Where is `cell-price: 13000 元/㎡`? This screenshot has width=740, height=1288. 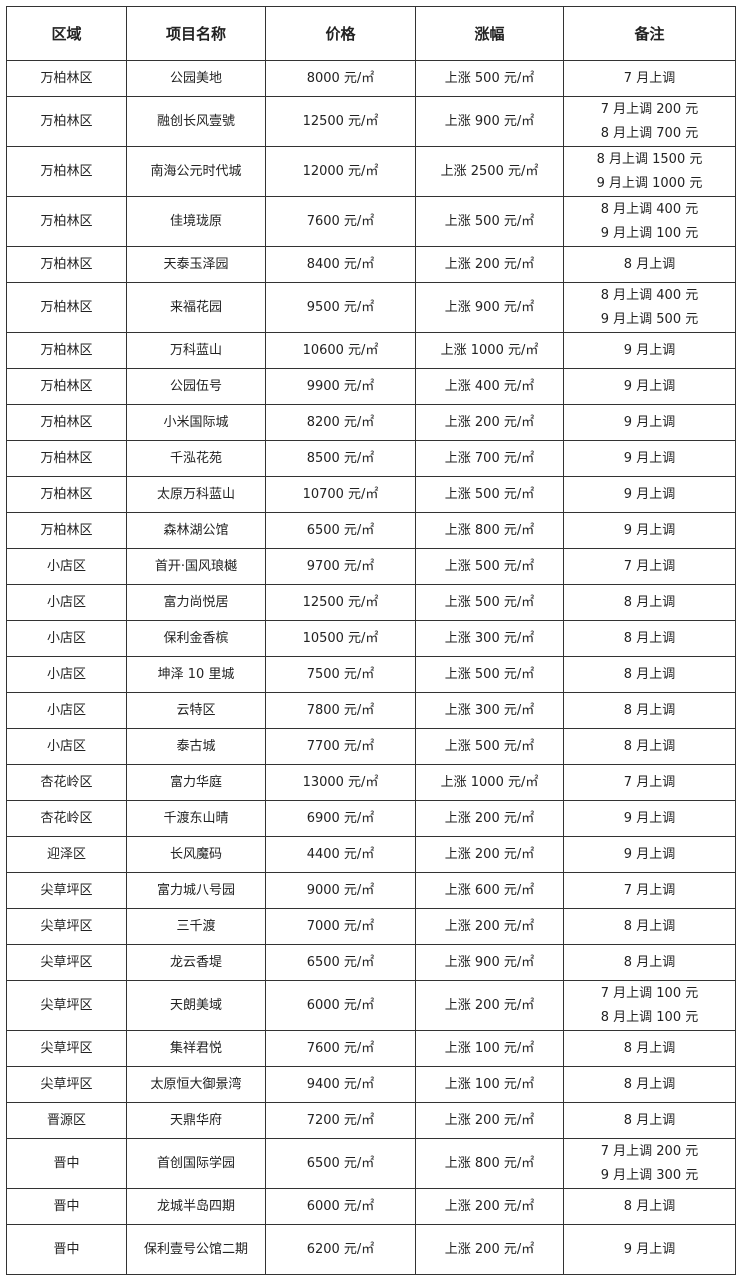
cell-price: 13000 元/㎡ is located at coordinates (340, 782).